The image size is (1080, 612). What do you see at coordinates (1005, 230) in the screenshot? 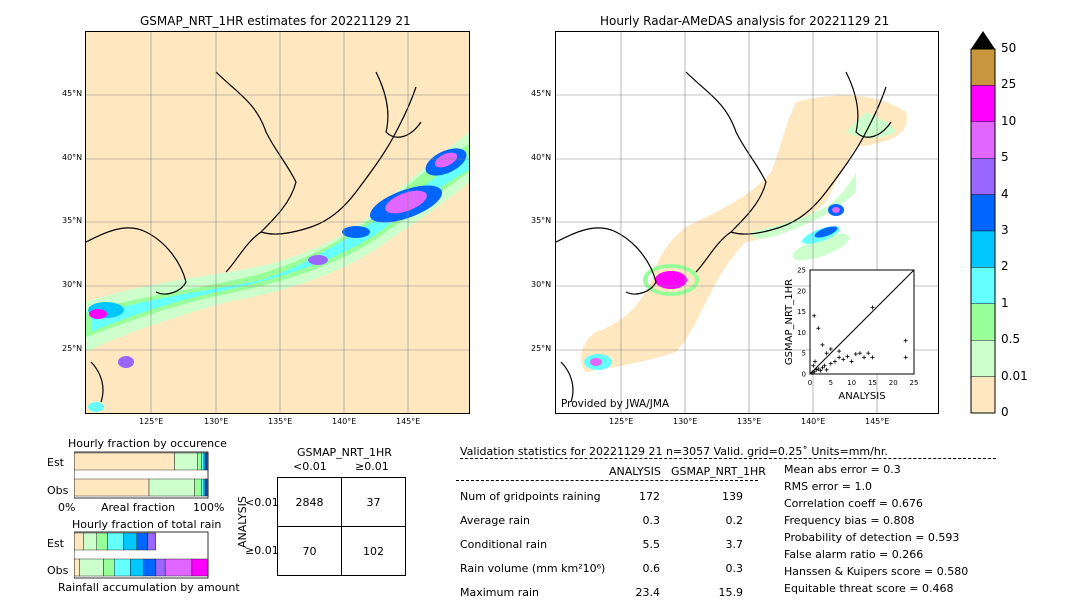
I see `colorbar-label: 3` at bounding box center [1005, 230].